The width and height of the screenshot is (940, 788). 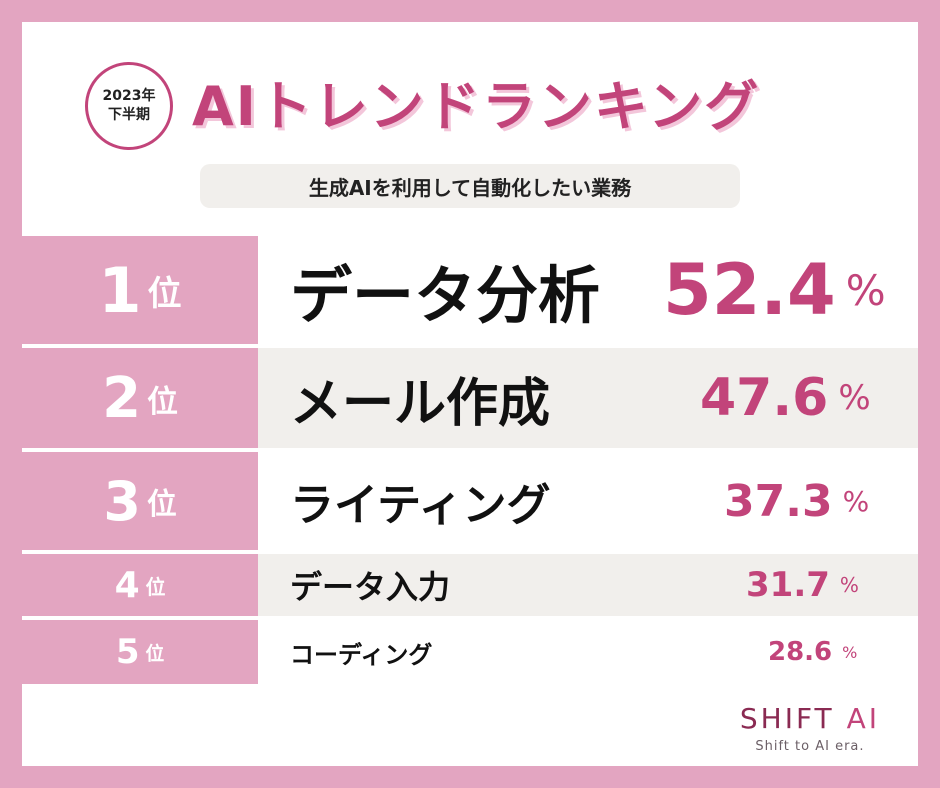 What do you see at coordinates (778, 501) in the screenshot?
I see `percent-value: 37.3` at bounding box center [778, 501].